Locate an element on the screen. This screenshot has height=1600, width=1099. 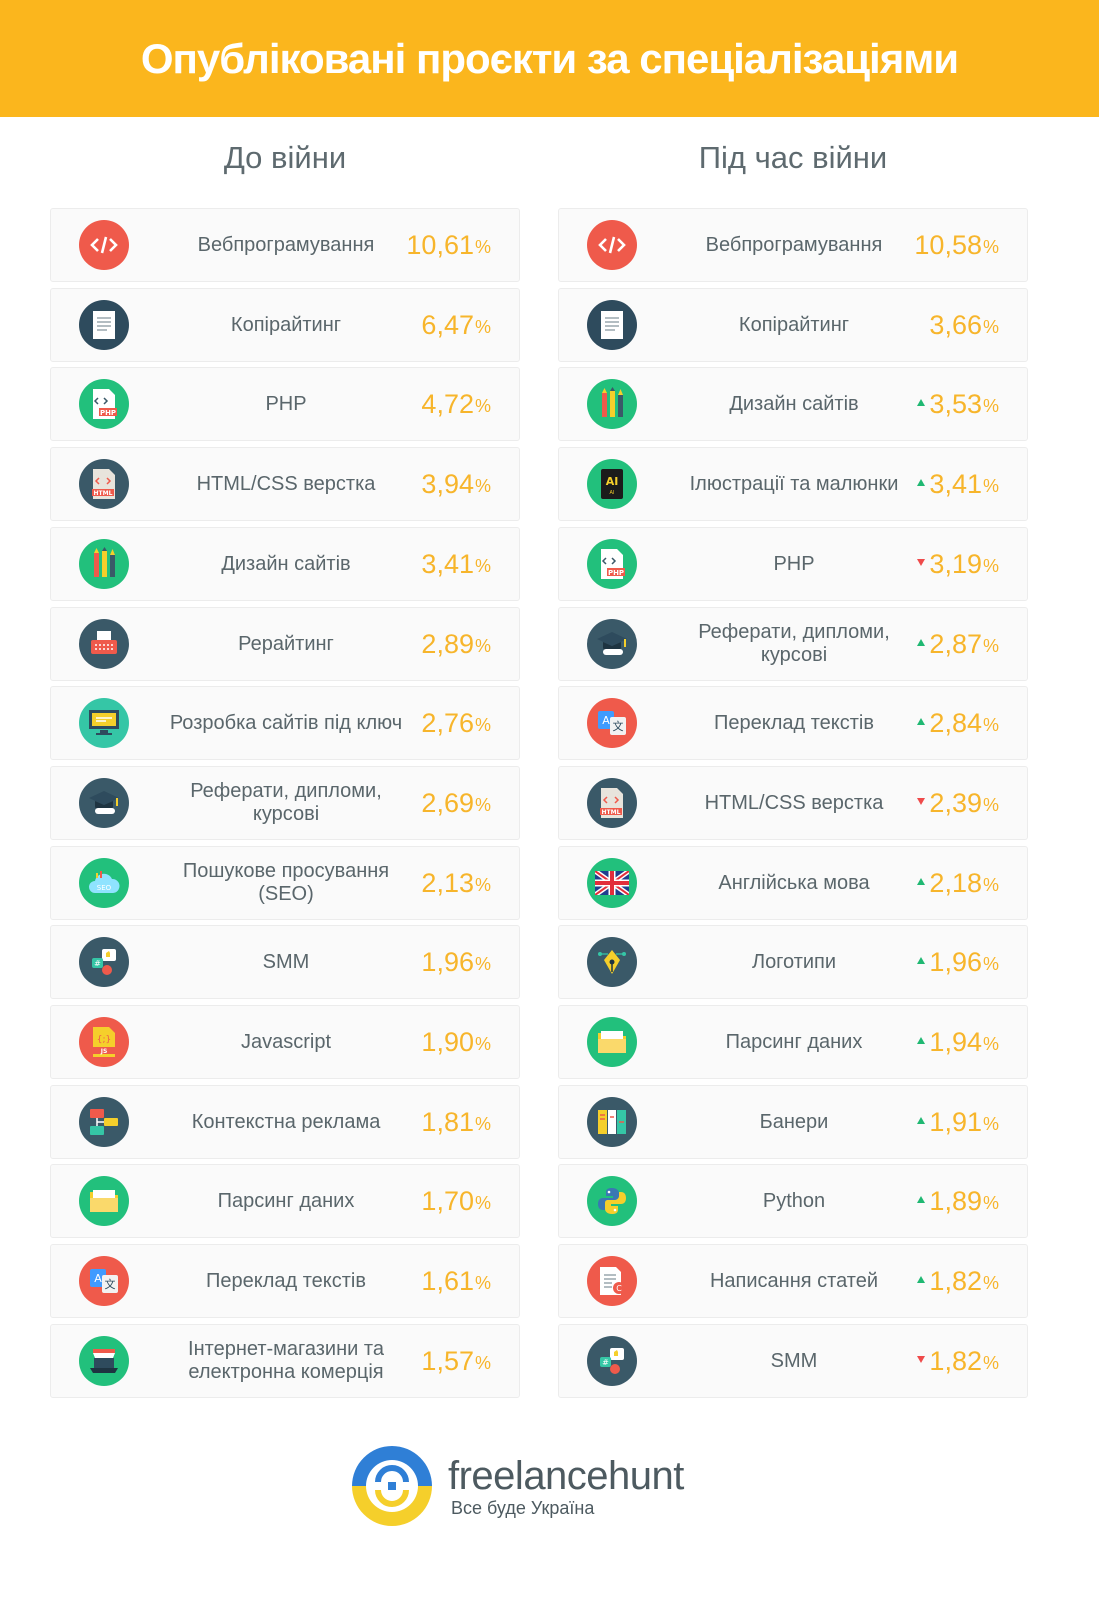
row-value: 2,76% is located at coordinates (456, 723).